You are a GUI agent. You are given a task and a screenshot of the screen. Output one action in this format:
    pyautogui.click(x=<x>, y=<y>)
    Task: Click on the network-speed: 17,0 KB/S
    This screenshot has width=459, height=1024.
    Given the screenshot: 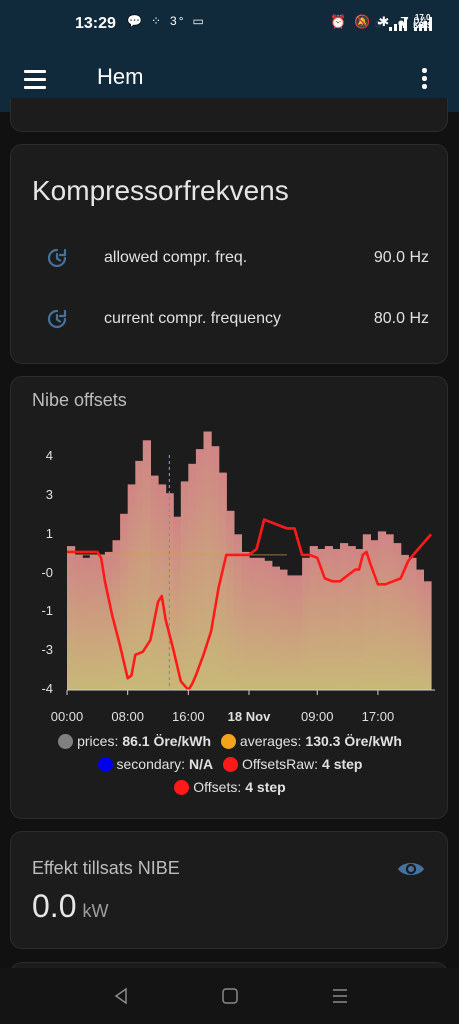 What is the action you would take?
    pyautogui.click(x=422, y=22)
    